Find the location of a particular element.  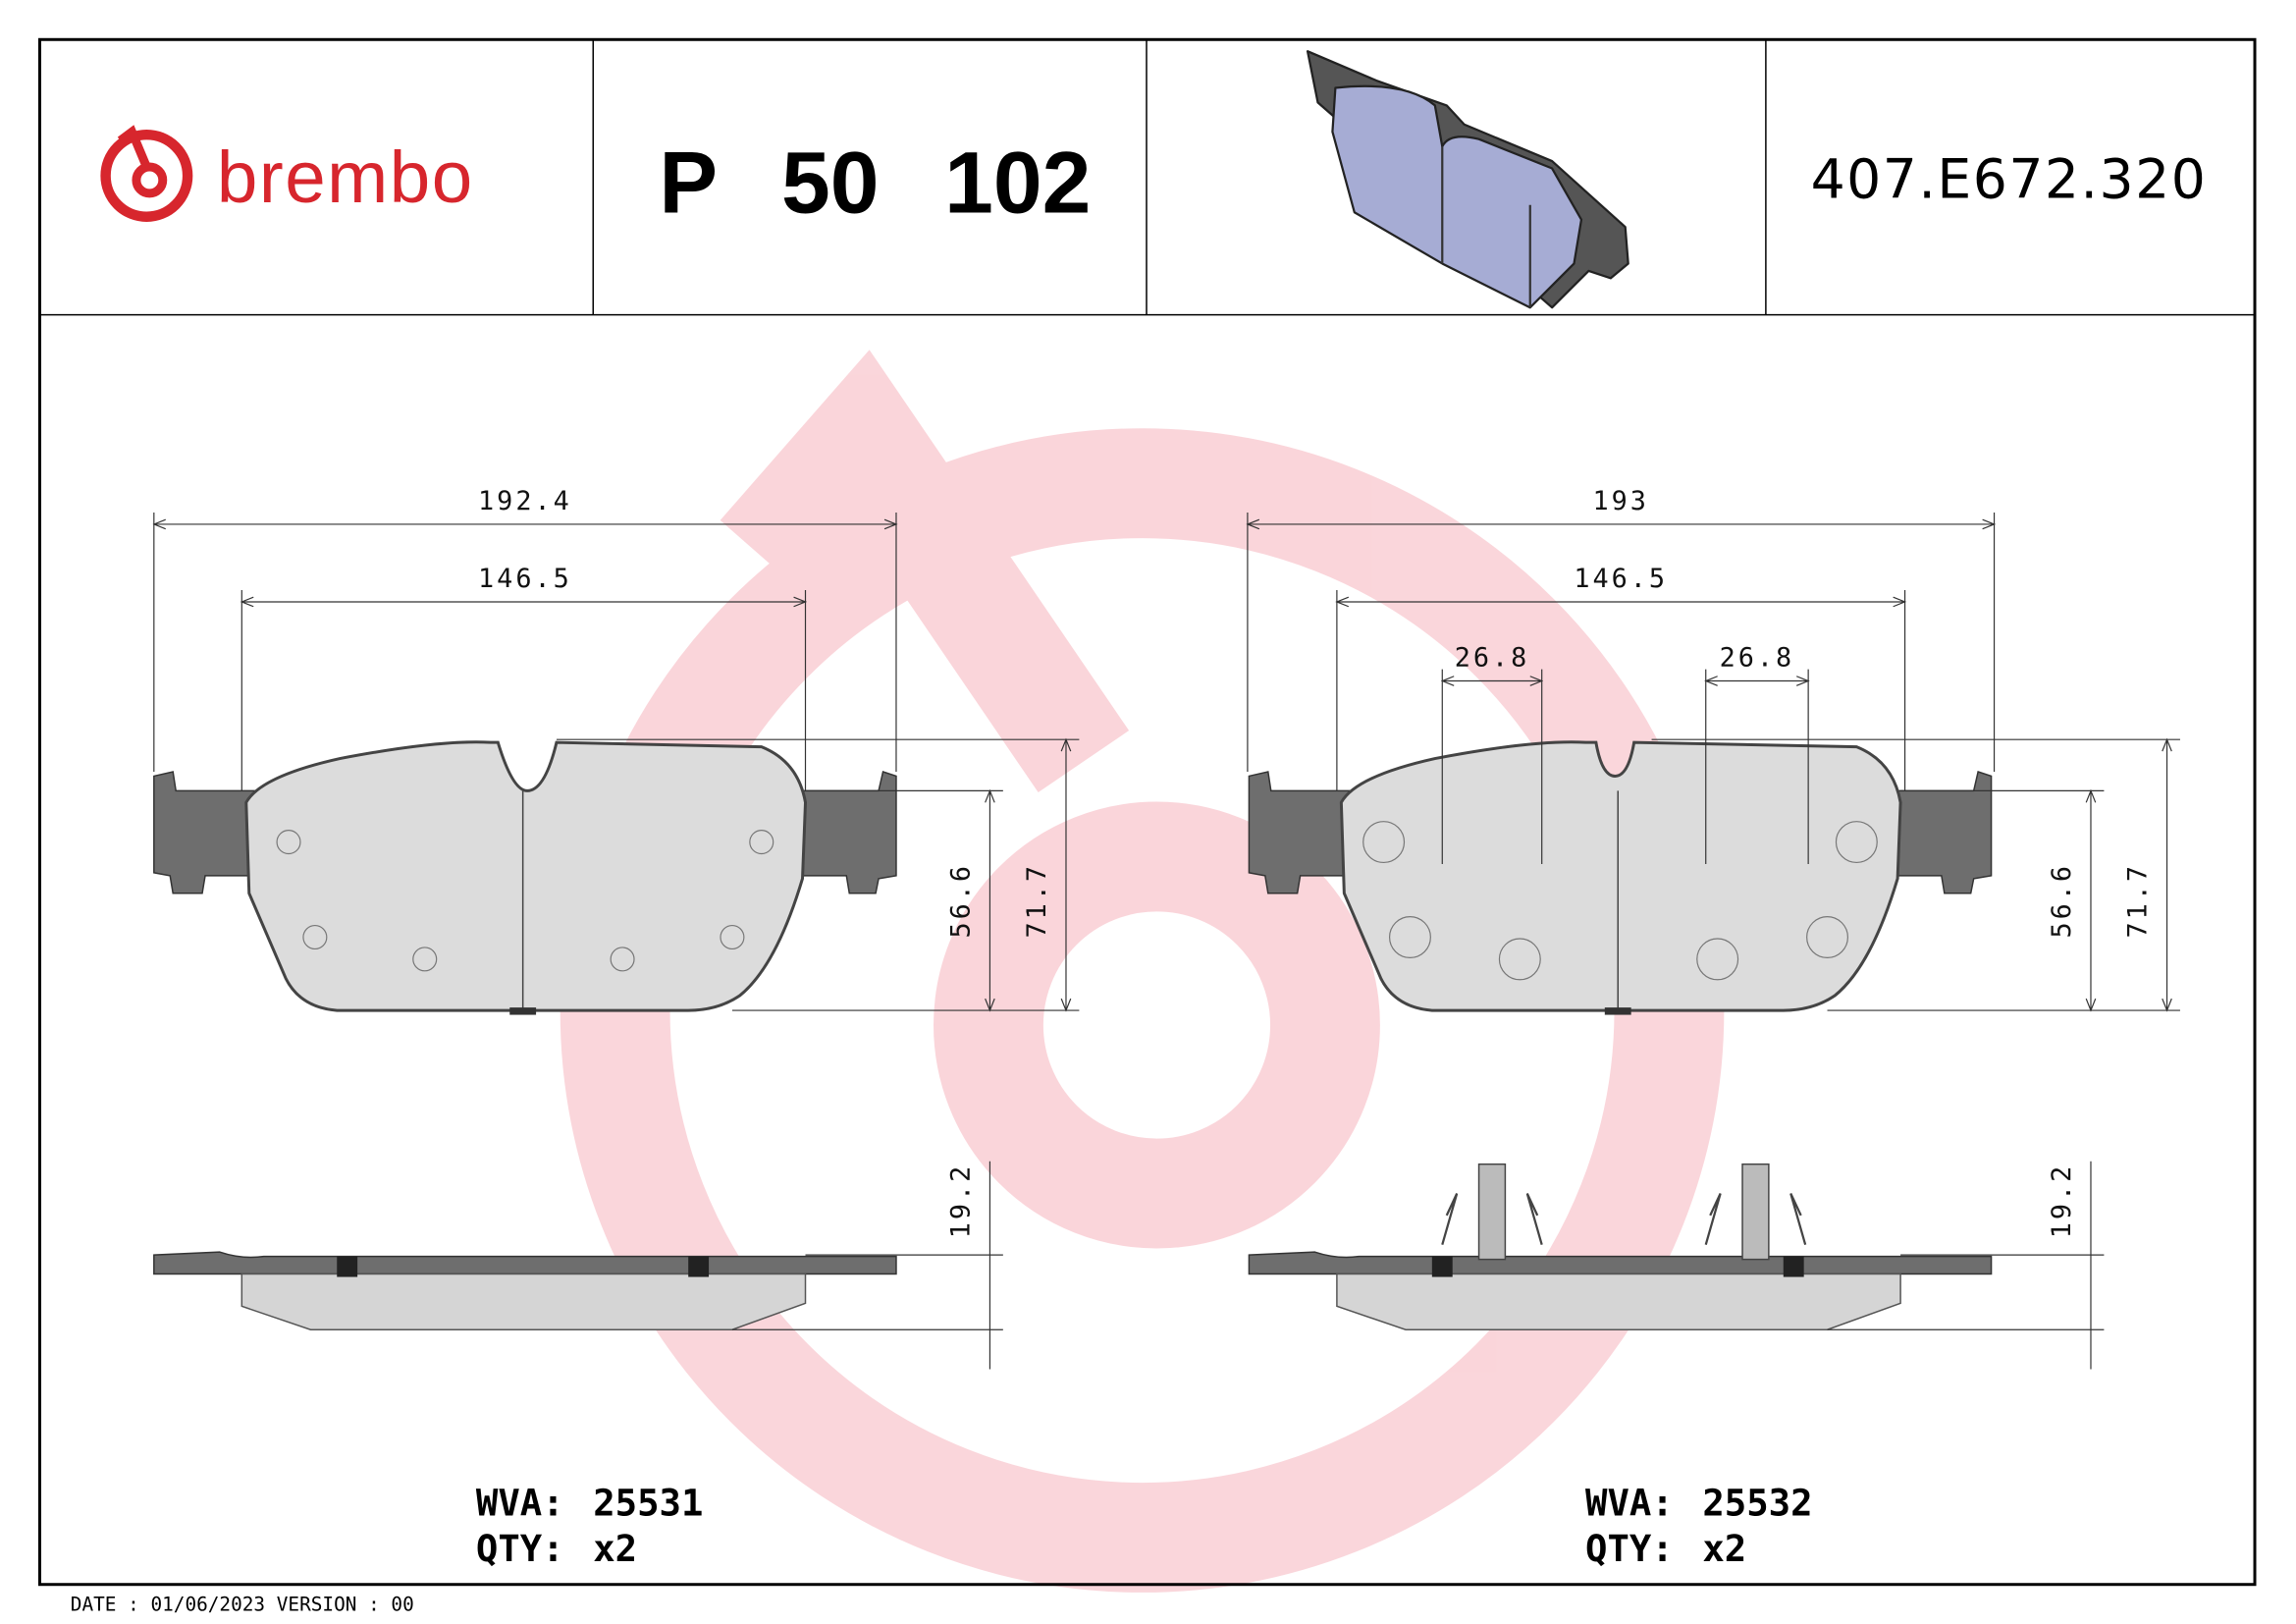

part-number: P 50 102 is located at coordinates (875, 182).